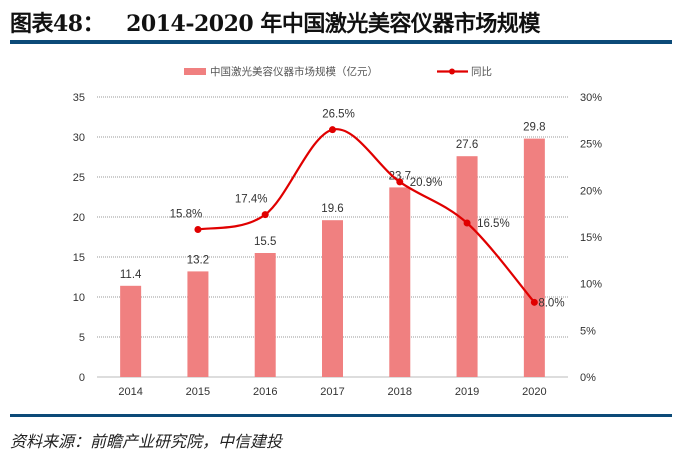 This screenshot has width=681, height=462. Describe the element at coordinates (588, 331) in the screenshot. I see `right-tick-label: 5%` at that location.